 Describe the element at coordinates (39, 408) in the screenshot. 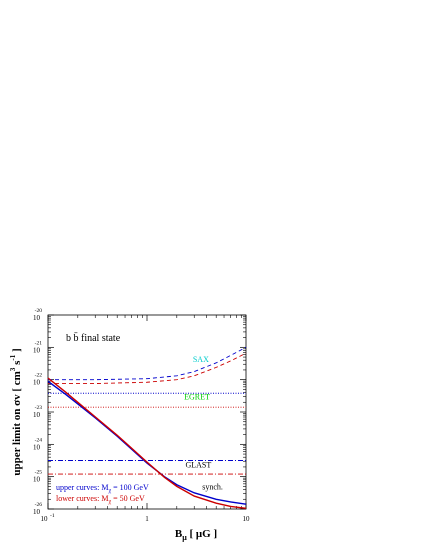

I see `y-tick-exponent: -23` at that location.